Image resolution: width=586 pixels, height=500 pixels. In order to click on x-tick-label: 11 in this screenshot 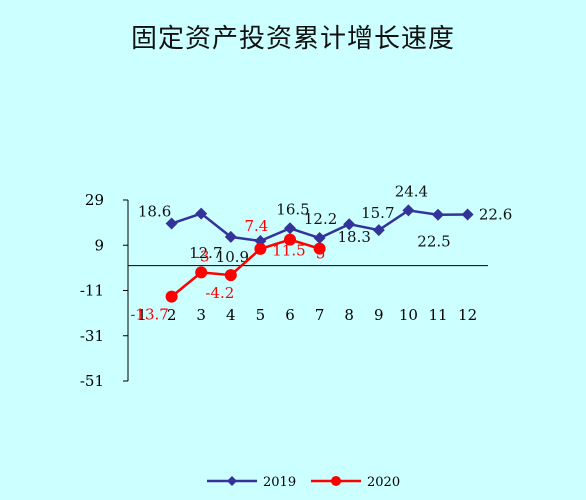, I will do `click(437, 315)`.